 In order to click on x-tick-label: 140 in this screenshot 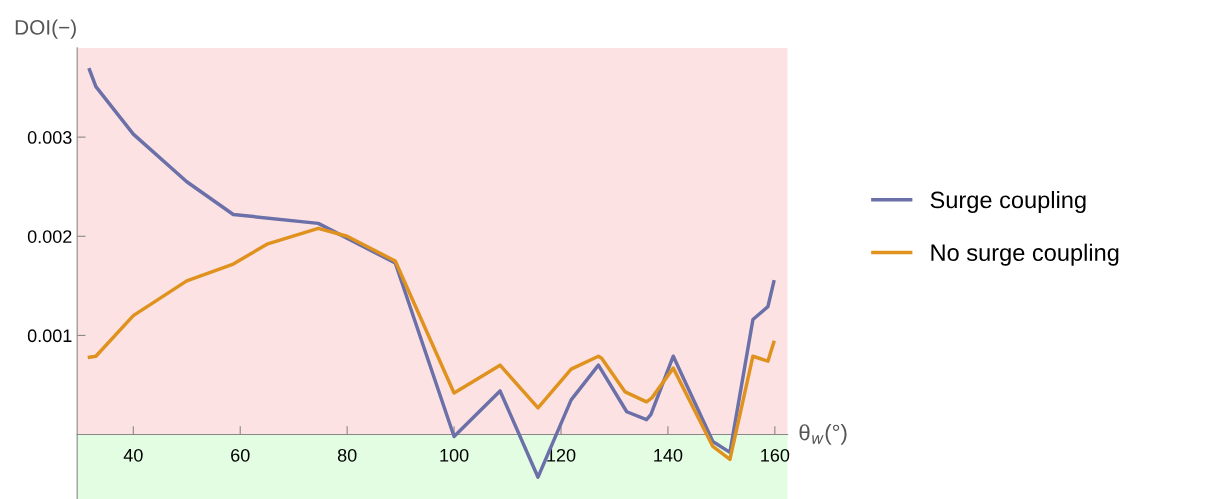, I will do `click(668, 455)`.